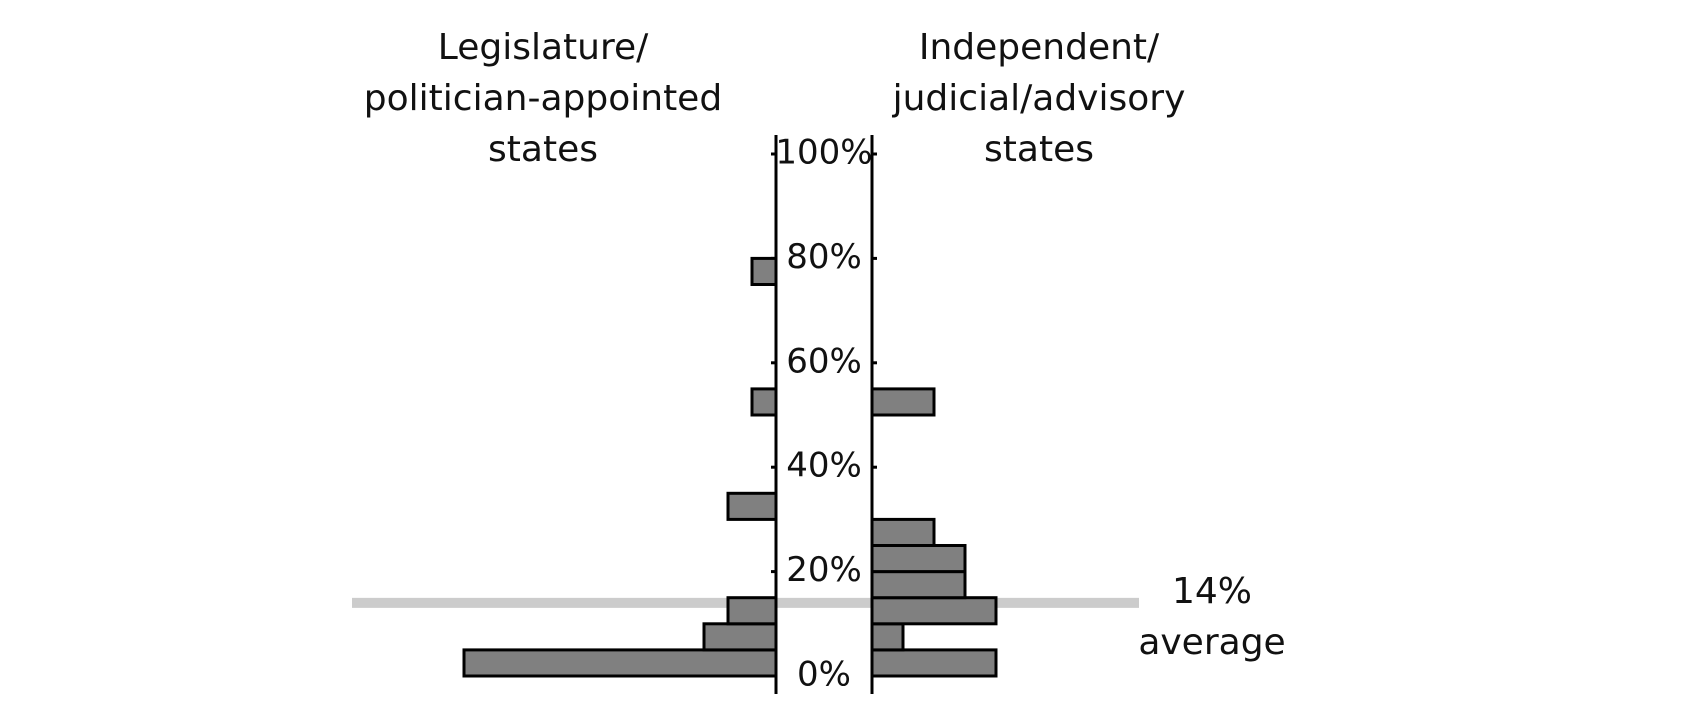 The image size is (1687, 709). What do you see at coordinates (823, 153) in the screenshot?
I see `y-tick-label: 100%` at bounding box center [823, 153].